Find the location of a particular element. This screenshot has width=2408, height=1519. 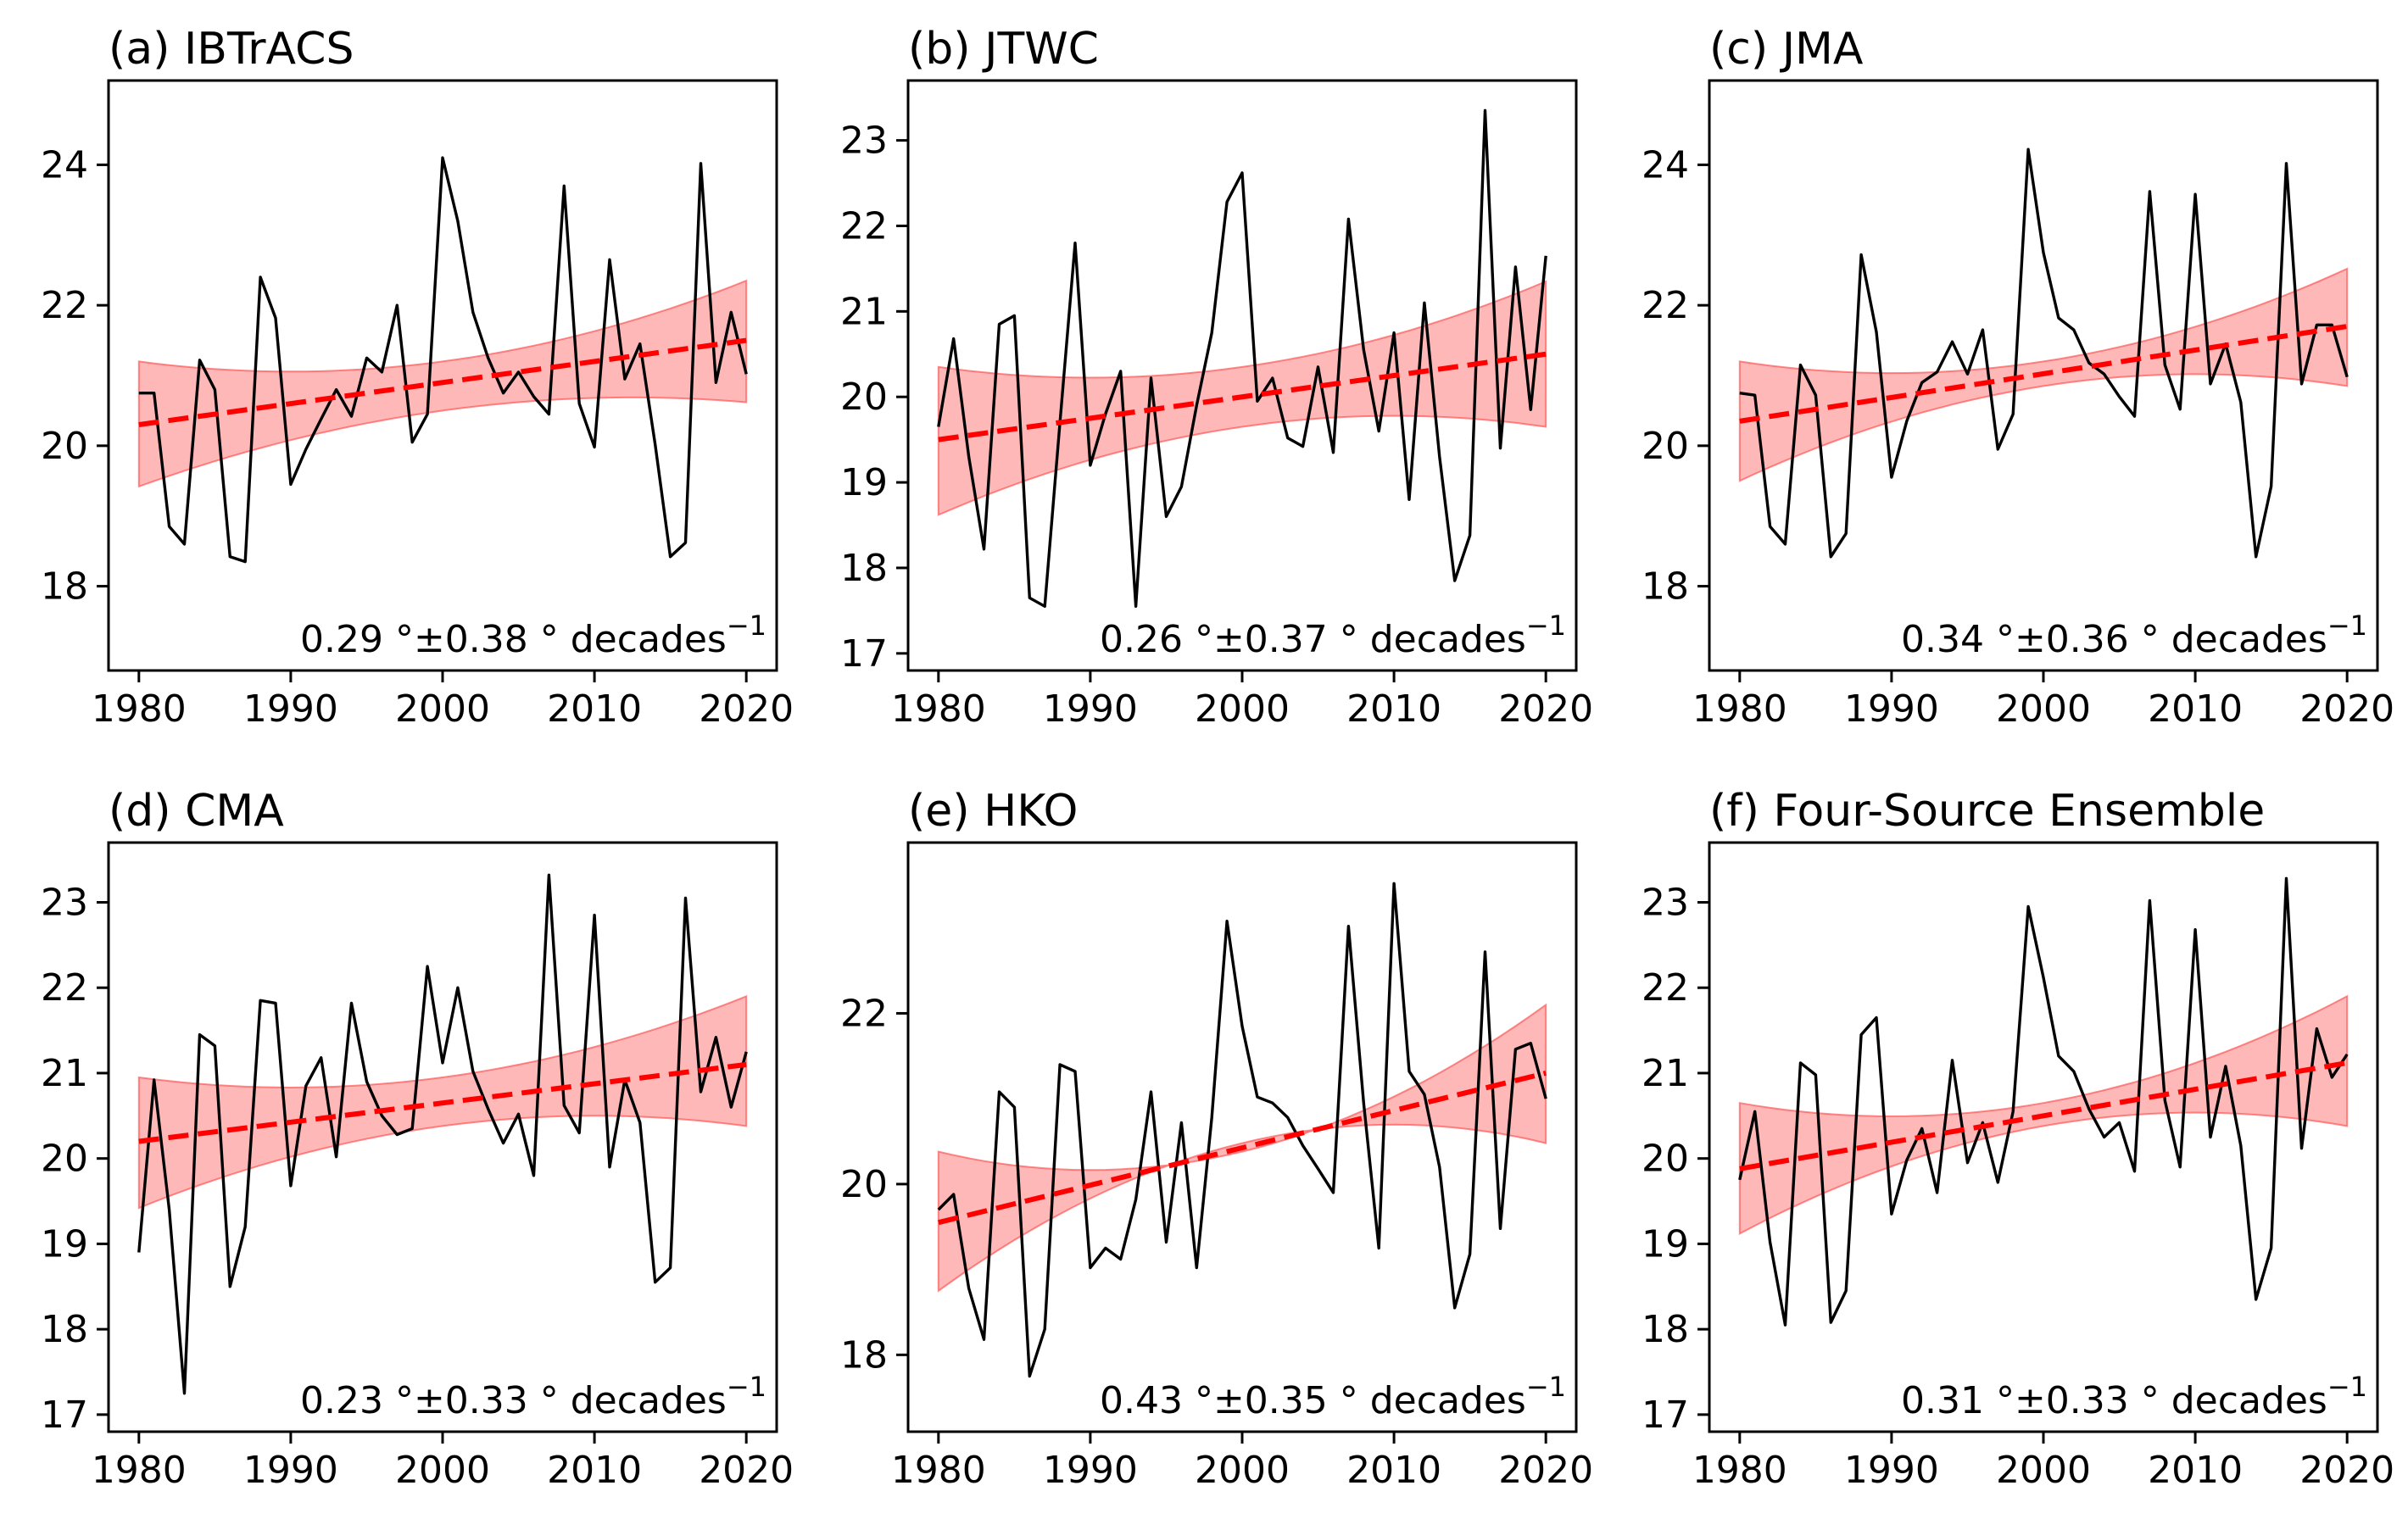

y-tick-label-f-21: 21 is located at coordinates (1665, 1073).